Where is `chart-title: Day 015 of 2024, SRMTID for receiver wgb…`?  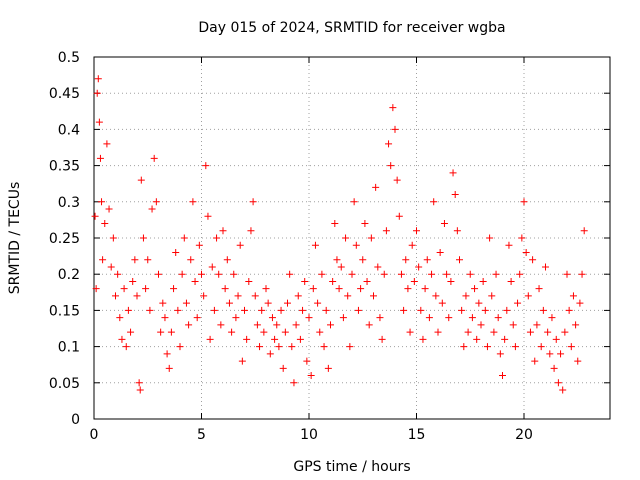
chart-title: Day 015 of 2024, SRMTID for receiver wgb… is located at coordinates (351, 28).